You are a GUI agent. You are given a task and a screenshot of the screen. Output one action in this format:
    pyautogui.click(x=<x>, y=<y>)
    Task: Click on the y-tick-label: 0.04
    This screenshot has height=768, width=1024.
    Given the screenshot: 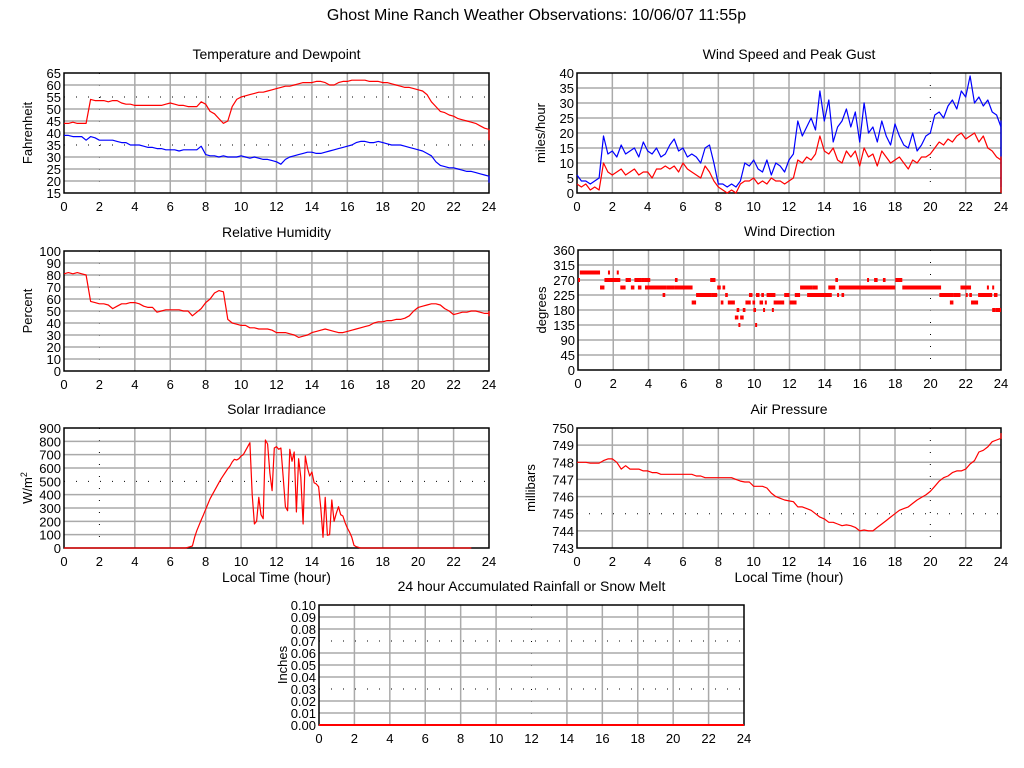 What is the action you would take?
    pyautogui.click(x=303, y=677)
    